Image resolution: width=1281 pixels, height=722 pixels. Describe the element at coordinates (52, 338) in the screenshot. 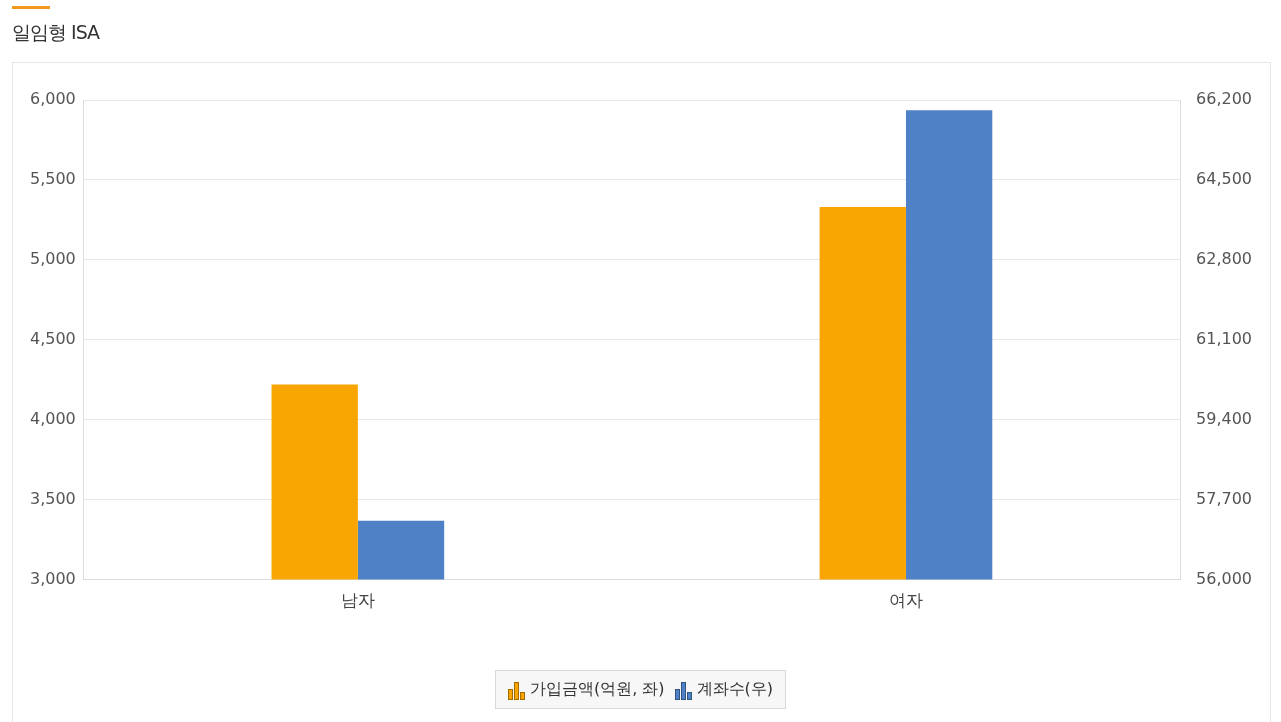

I see `y-tick-label: 4,500` at that location.